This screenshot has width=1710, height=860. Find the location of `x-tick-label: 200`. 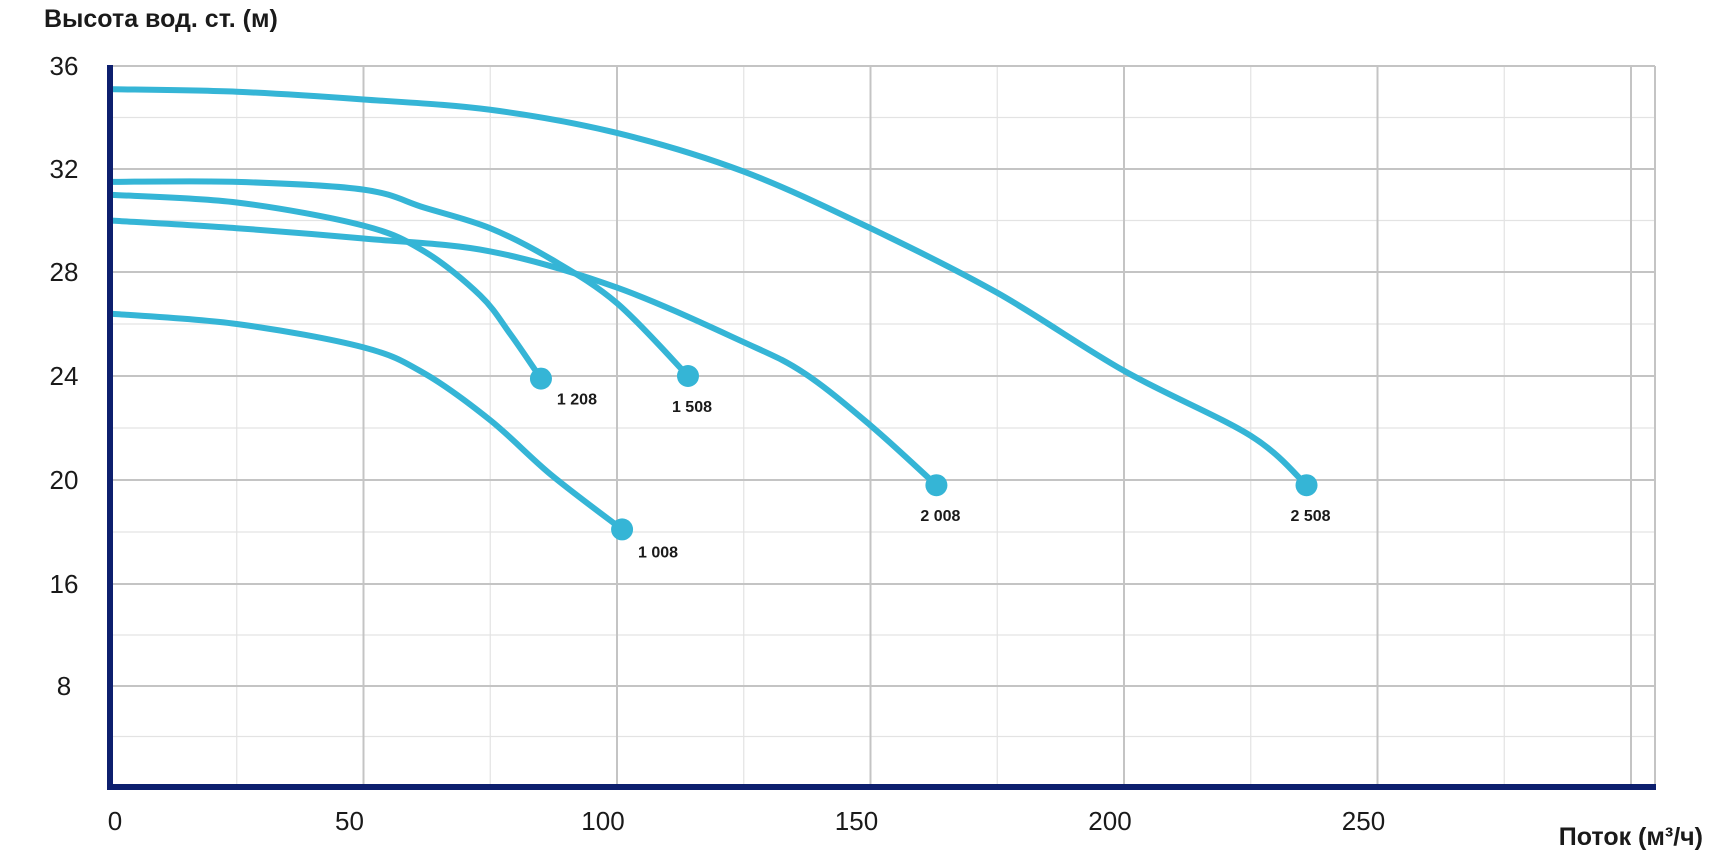

x-tick-label: 200 is located at coordinates (1109, 821).